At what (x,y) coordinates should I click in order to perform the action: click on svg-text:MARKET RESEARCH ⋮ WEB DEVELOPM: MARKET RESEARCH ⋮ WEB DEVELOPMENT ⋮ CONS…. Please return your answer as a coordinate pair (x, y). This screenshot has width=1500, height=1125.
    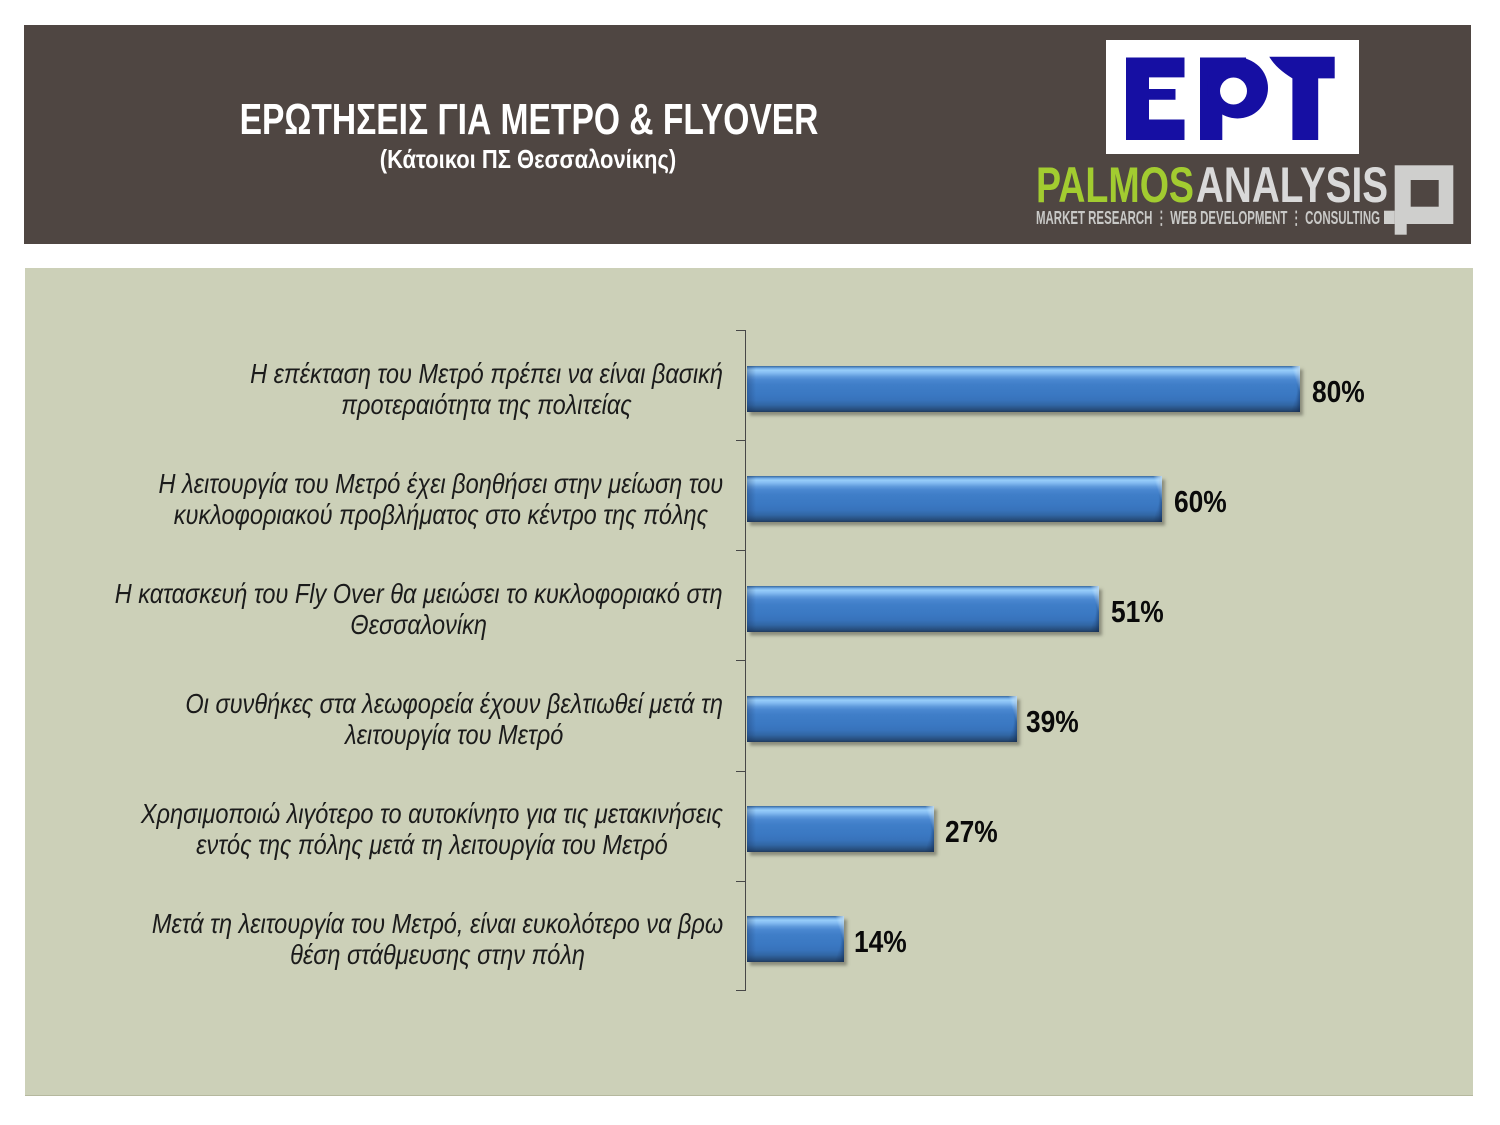
    Looking at the image, I should click on (1208, 218).